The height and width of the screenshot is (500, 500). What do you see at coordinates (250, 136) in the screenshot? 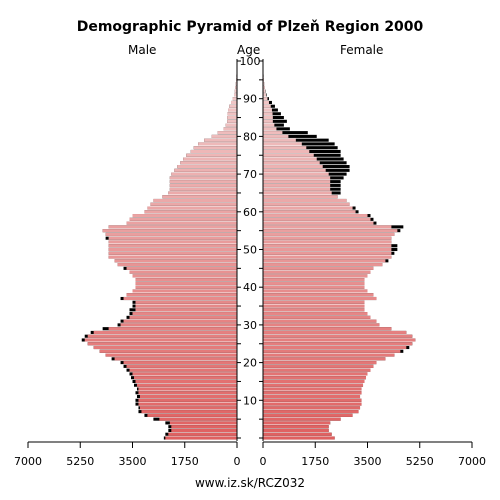
I see `age-tick-label: 80` at bounding box center [250, 136].